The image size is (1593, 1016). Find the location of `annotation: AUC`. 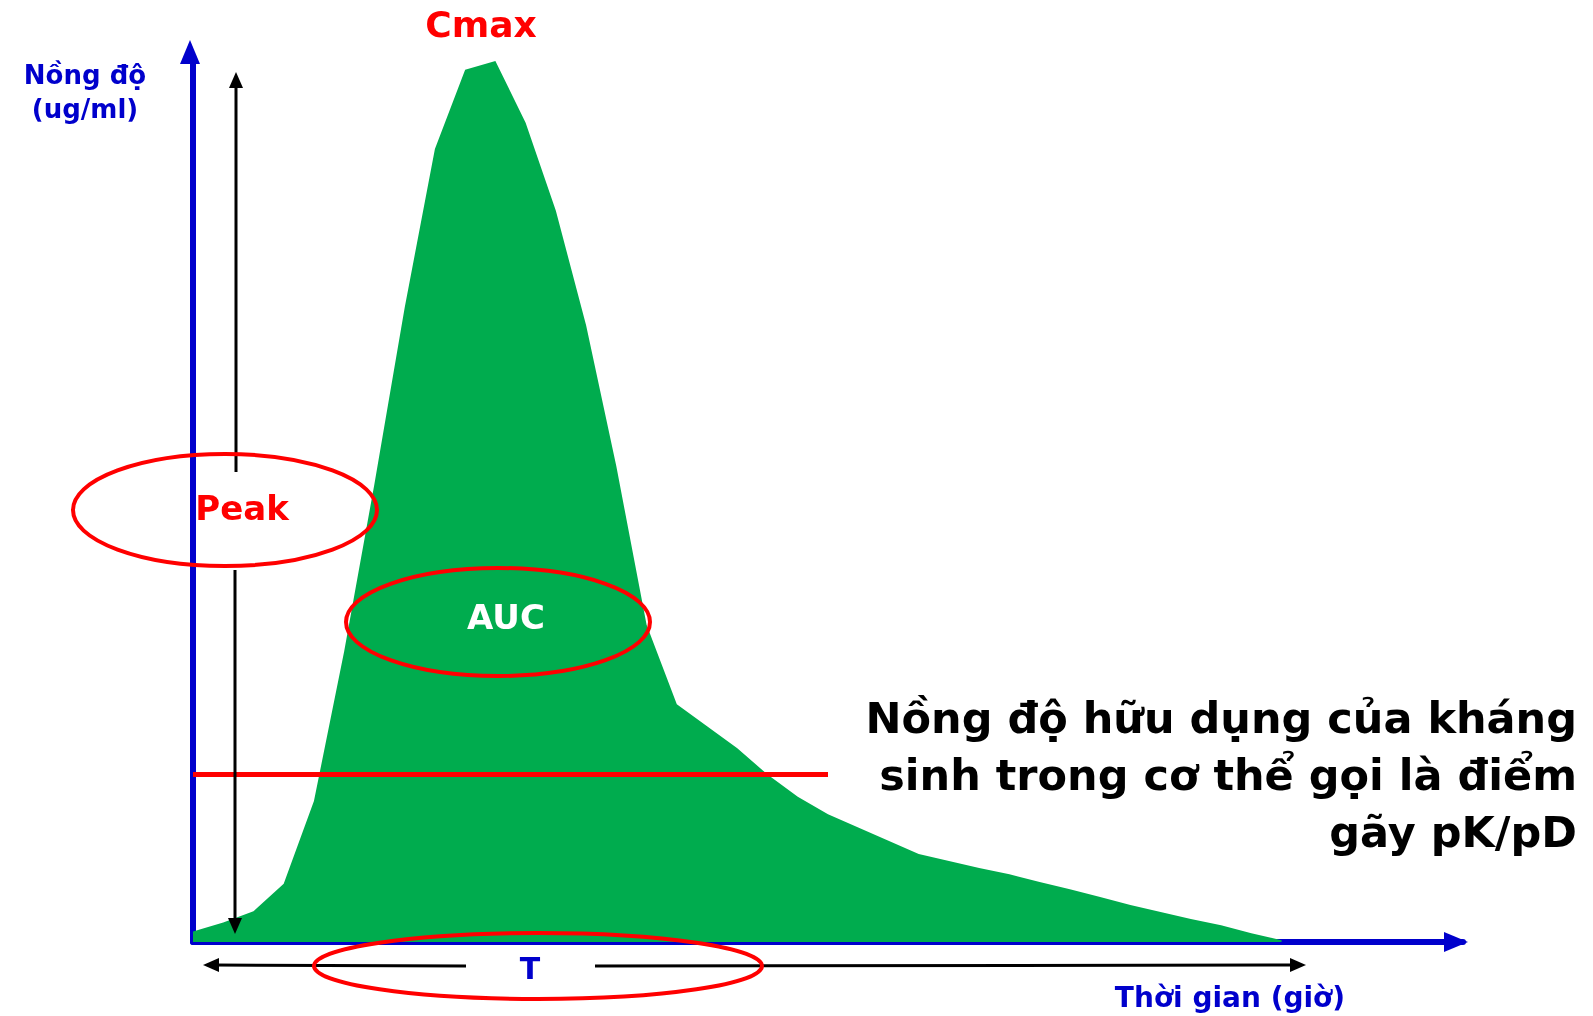

annotation: AUC is located at coordinates (506, 617).